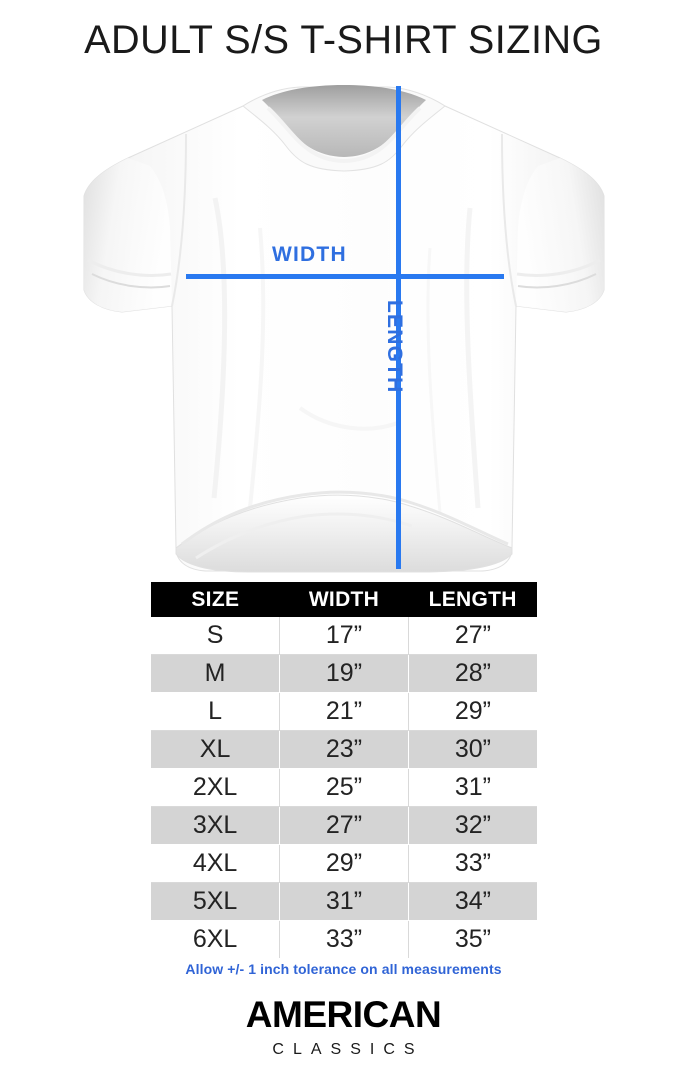 The width and height of the screenshot is (687, 1080). What do you see at coordinates (348, 1049) in the screenshot?
I see `brand-name-secondary: CLASSICS` at bounding box center [348, 1049].